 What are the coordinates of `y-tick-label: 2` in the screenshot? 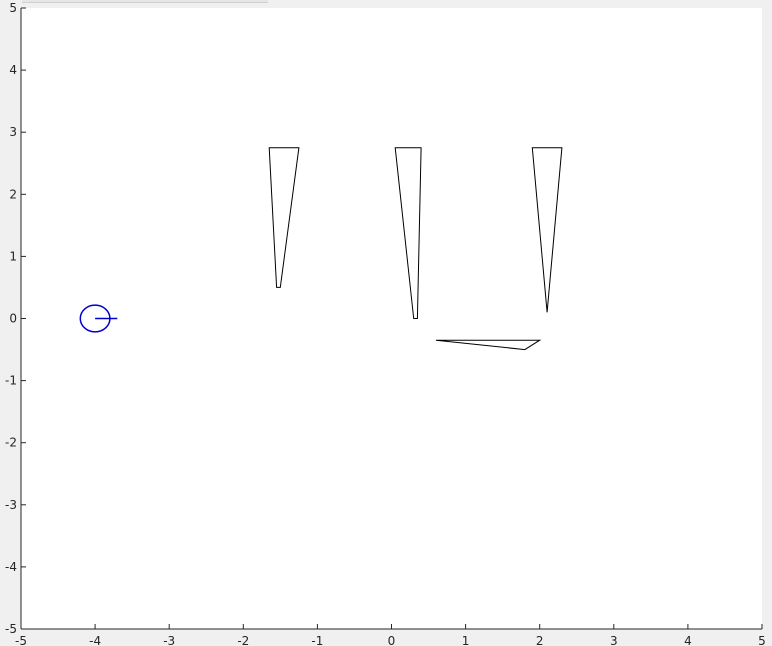 It's located at (13, 194).